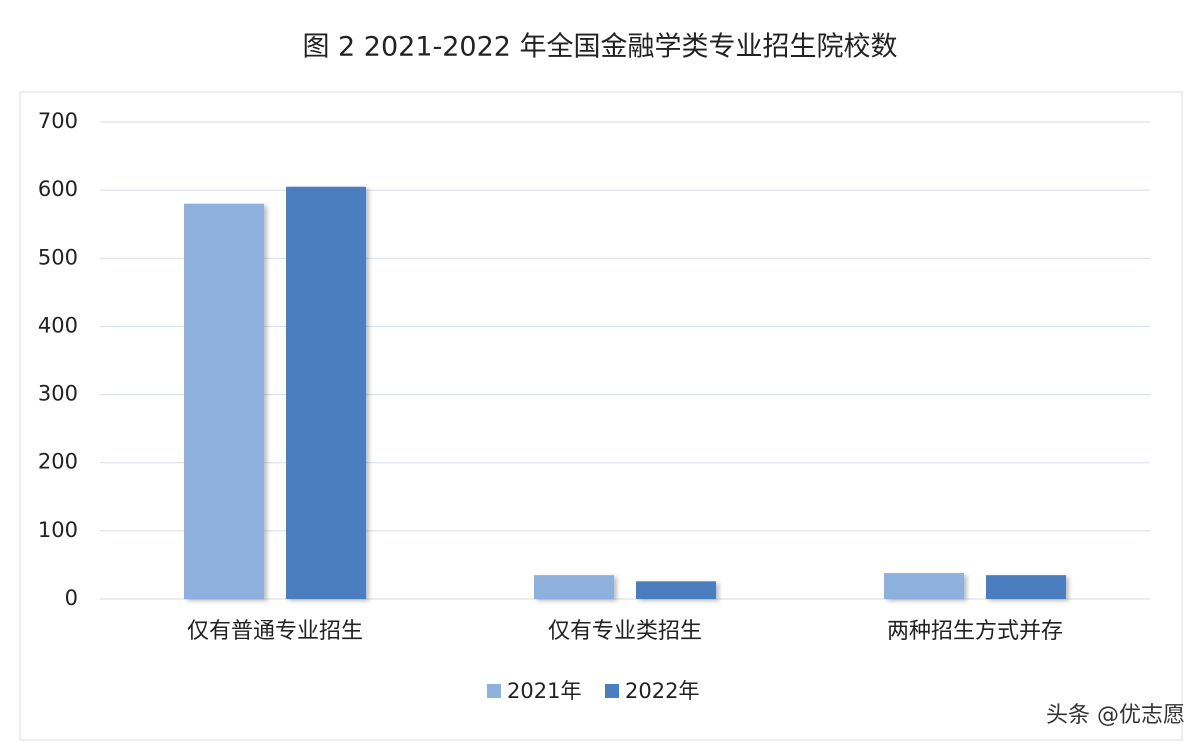  What do you see at coordinates (1115, 715) in the screenshot?
I see `credit: 头条 @优志愿` at bounding box center [1115, 715].